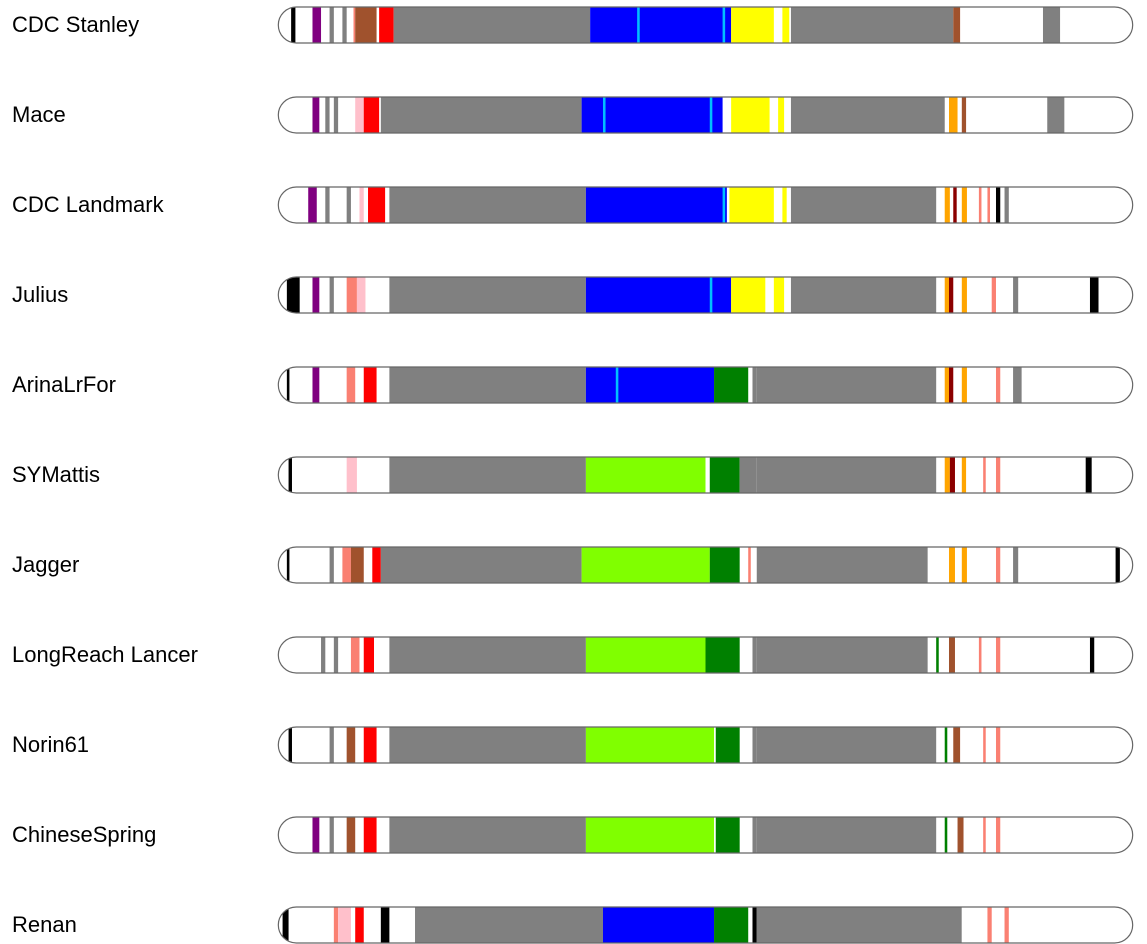  What do you see at coordinates (50, 744) in the screenshot?
I see `cultivar-label: Norin61` at bounding box center [50, 744].